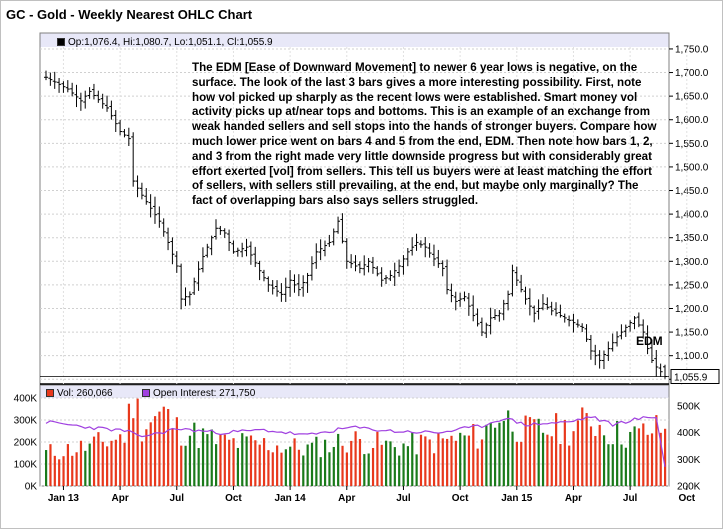  What do you see at coordinates (146, 393) in the screenshot?
I see `open-interest-swatch-icon` at bounding box center [146, 393].